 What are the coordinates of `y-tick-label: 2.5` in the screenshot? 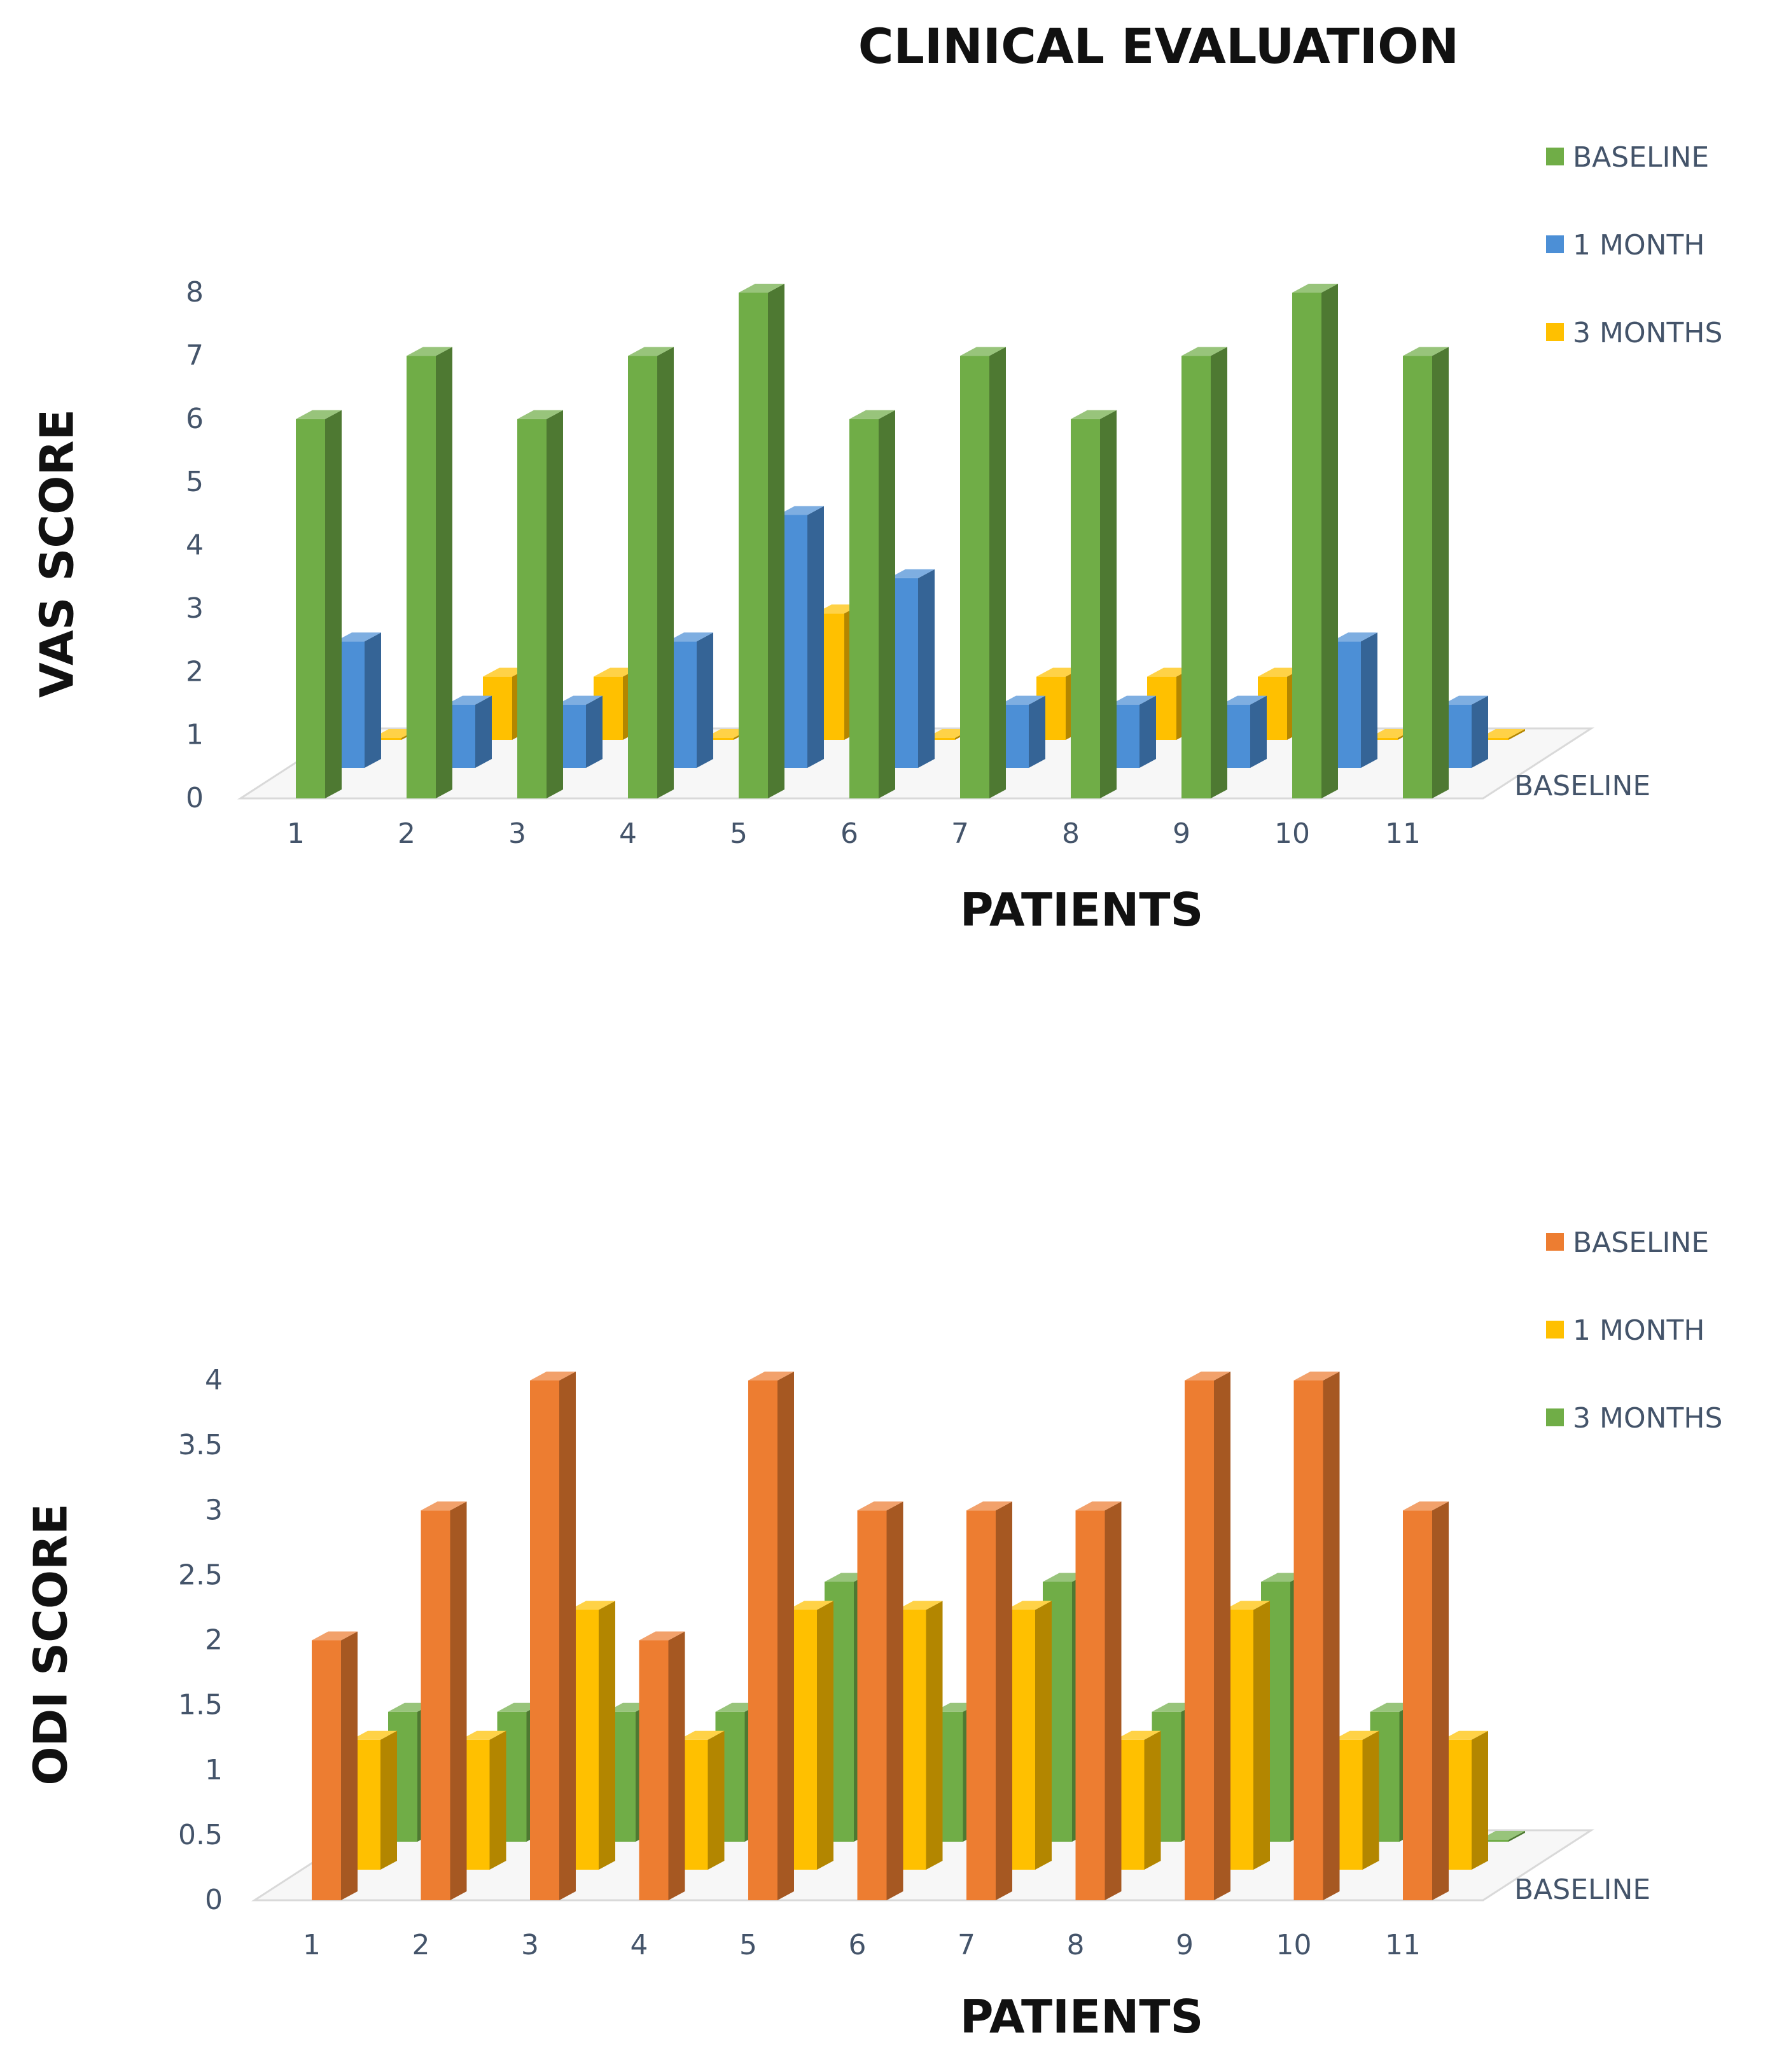 It's located at (200, 1575).